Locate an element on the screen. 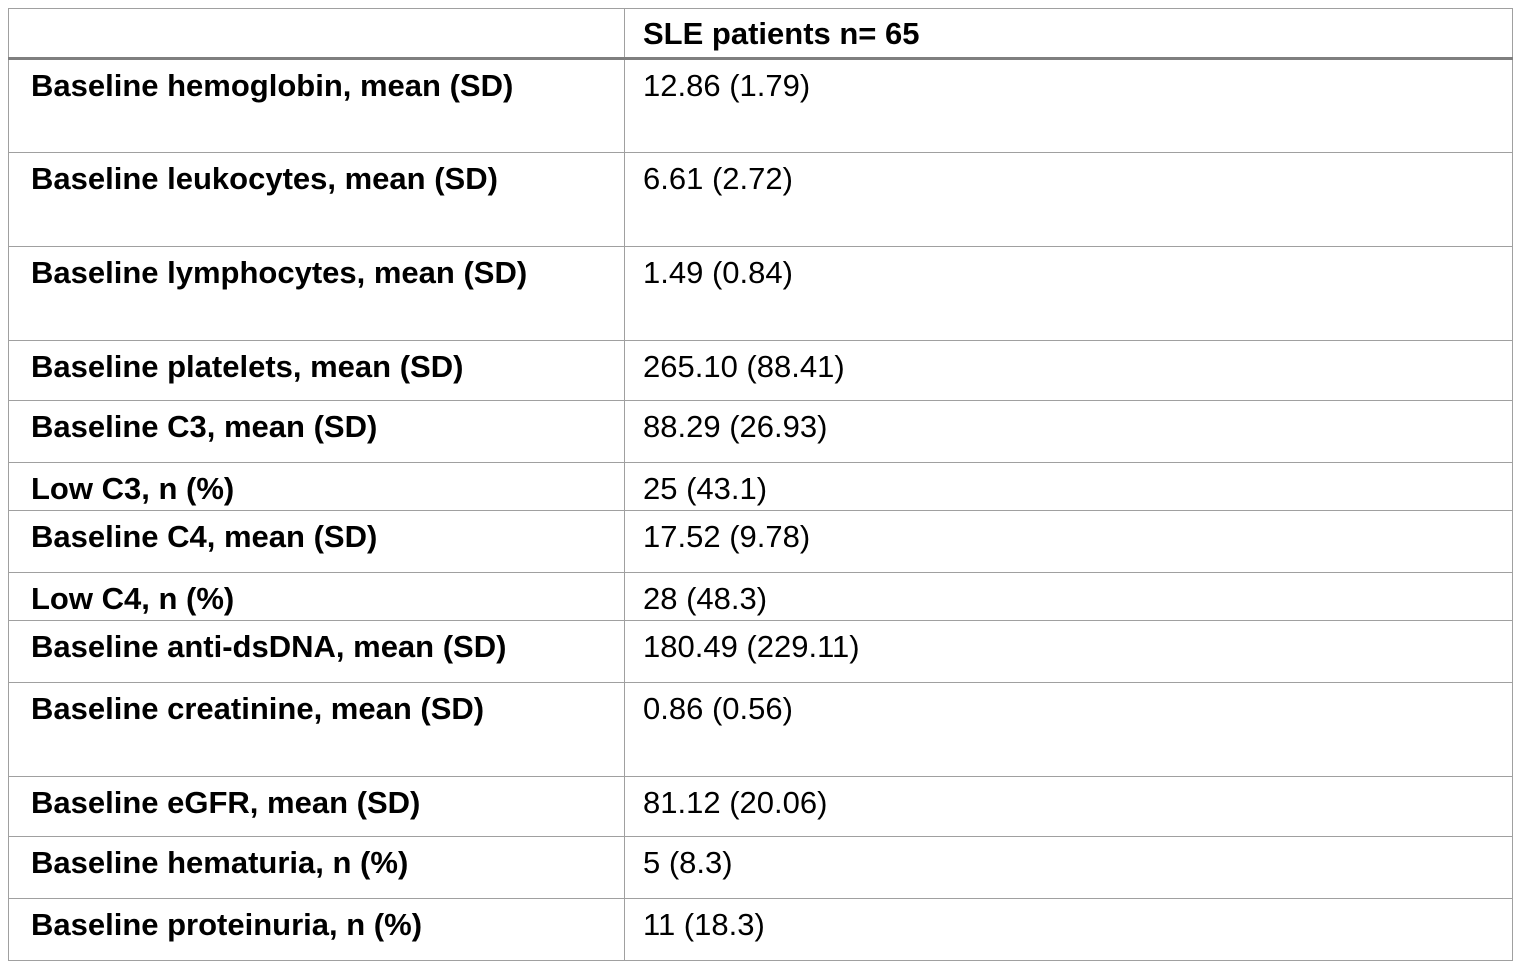 The image size is (1528, 978). row-value: 17.52 (9.78) is located at coordinates (1068, 541).